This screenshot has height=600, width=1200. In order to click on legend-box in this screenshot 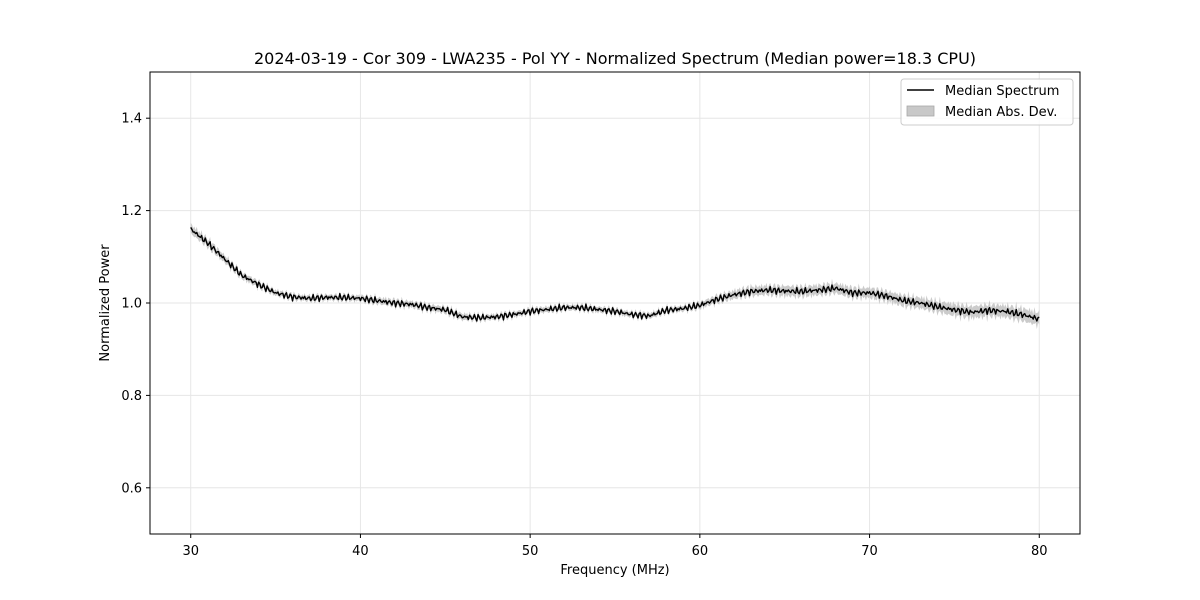, I will do `click(987, 102)`.